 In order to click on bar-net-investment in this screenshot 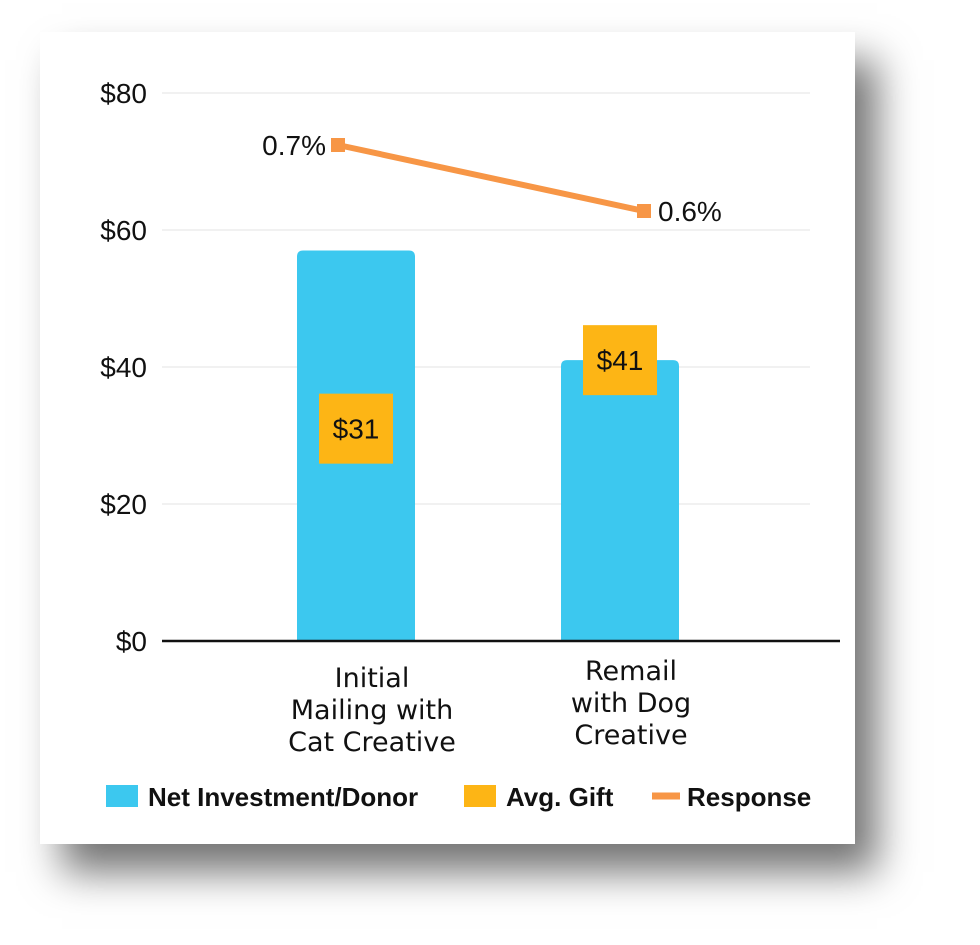, I will do `click(620, 500)`.